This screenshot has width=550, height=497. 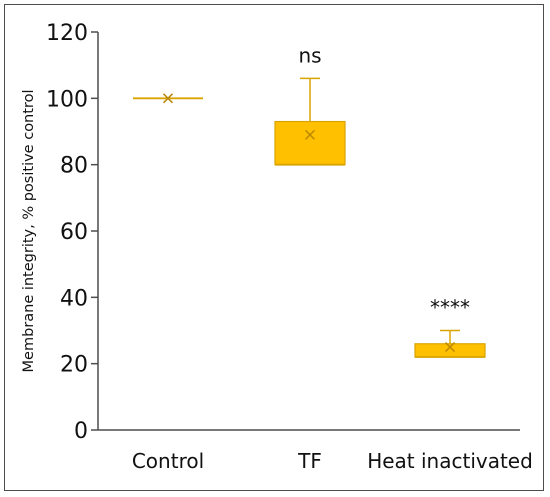 I want to click on y-tick-label: 20, so click(x=74, y=365).